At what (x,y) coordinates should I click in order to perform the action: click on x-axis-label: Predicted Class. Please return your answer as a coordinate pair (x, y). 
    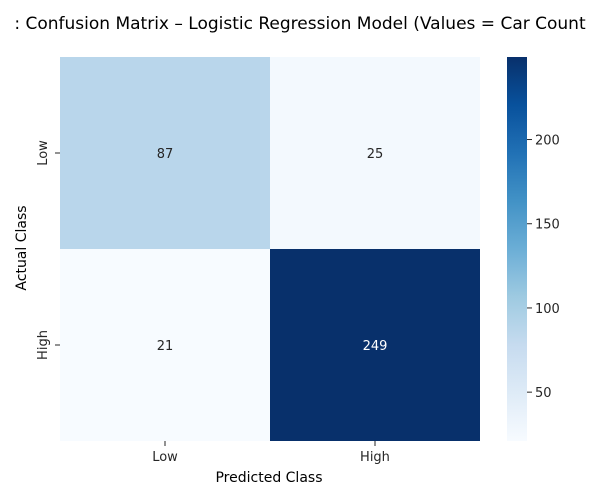
    Looking at the image, I should click on (268, 478).